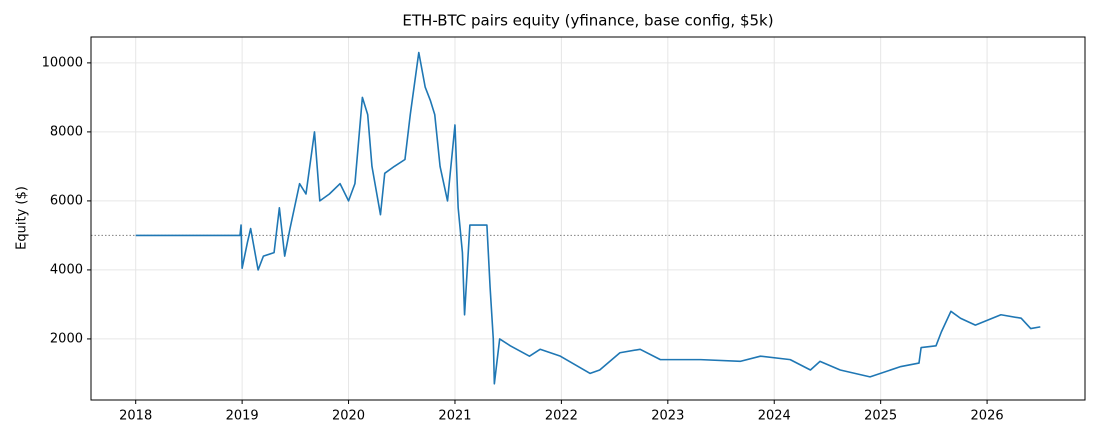  What do you see at coordinates (62, 62) in the screenshot?
I see `y-tick-label: 10000` at bounding box center [62, 62].